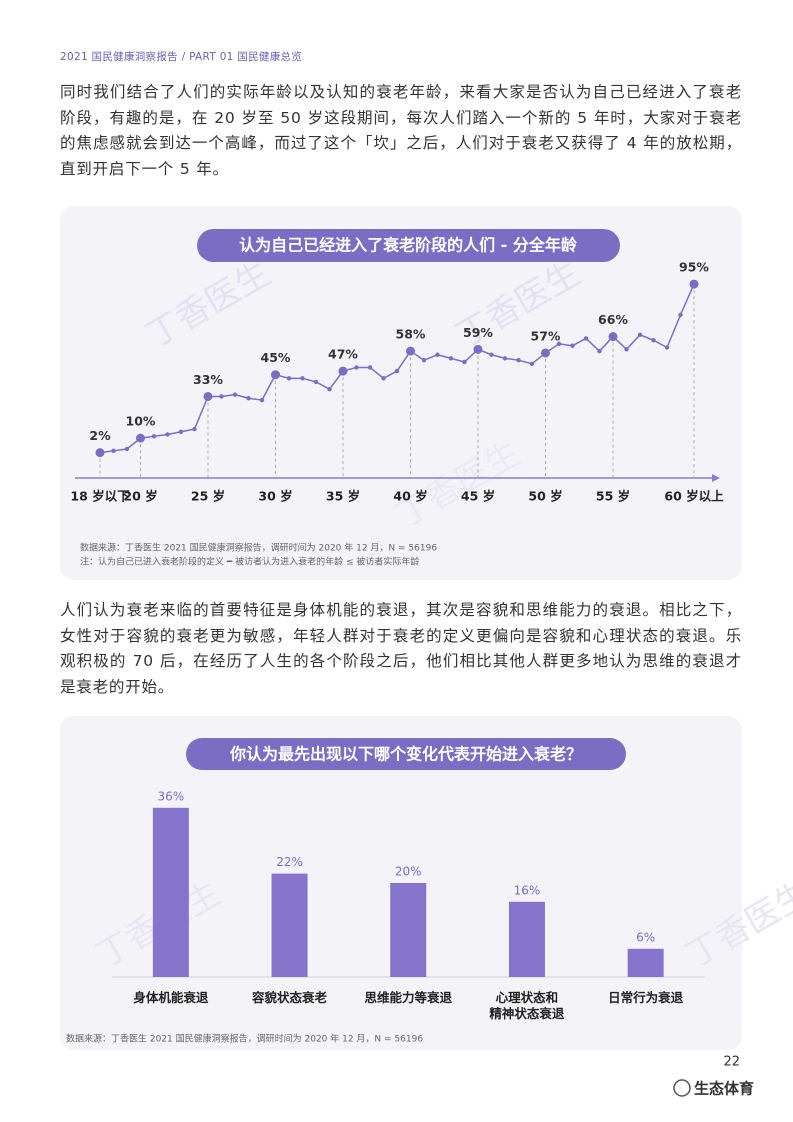  What do you see at coordinates (646, 997) in the screenshot?
I see `x-tick-label: 日常行为衰退` at bounding box center [646, 997].